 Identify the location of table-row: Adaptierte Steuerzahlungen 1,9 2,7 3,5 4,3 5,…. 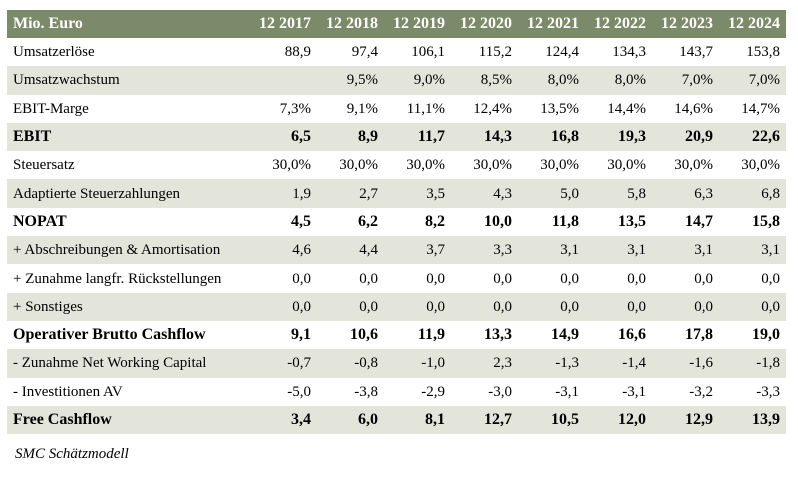
(396, 193).